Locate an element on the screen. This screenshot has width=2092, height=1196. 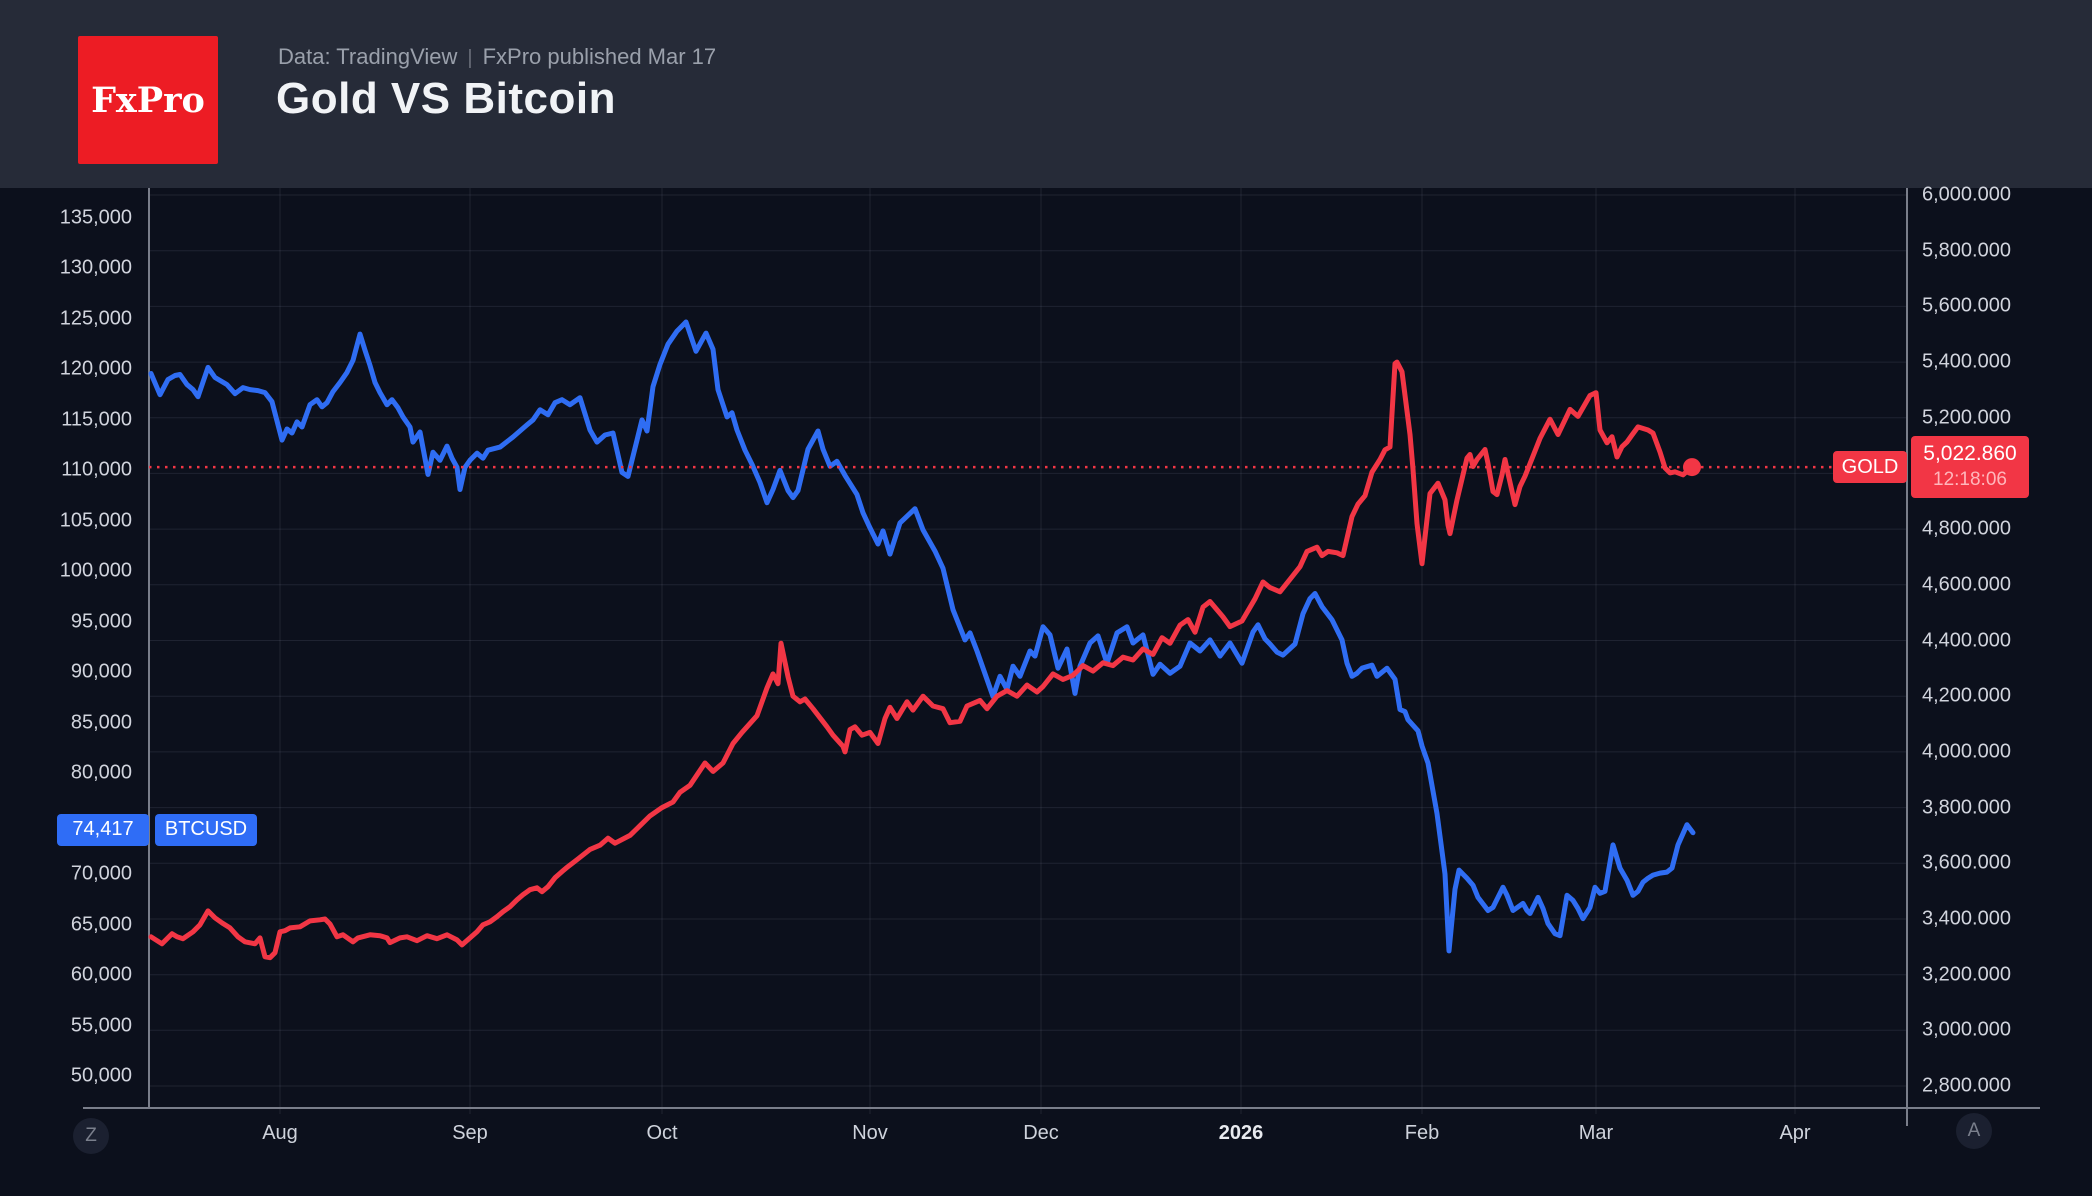
btc-symbol: BTCUSD is located at coordinates (206, 829).